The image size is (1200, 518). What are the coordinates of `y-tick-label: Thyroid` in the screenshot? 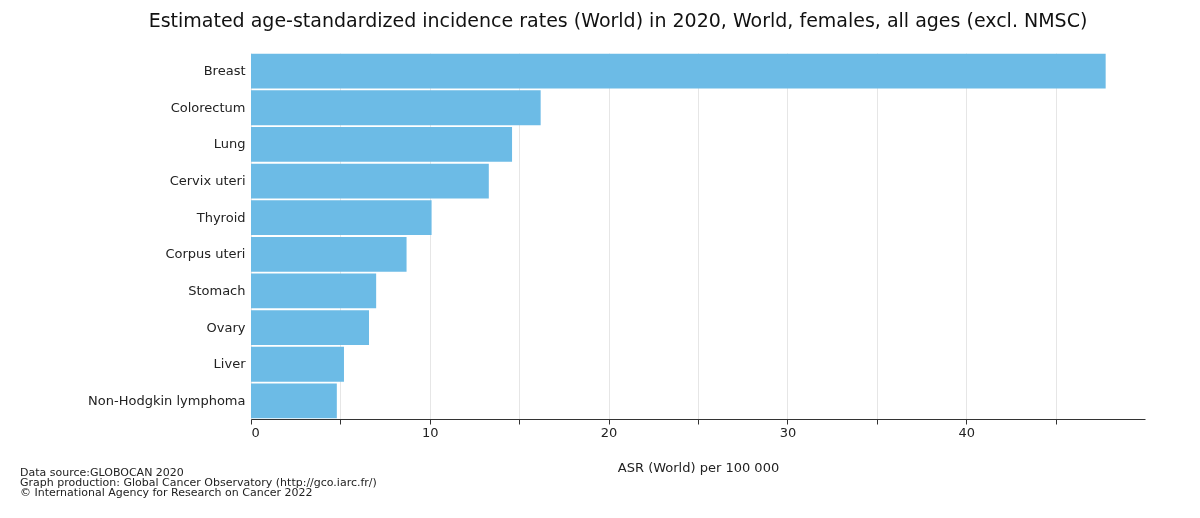 It's located at (220, 217).